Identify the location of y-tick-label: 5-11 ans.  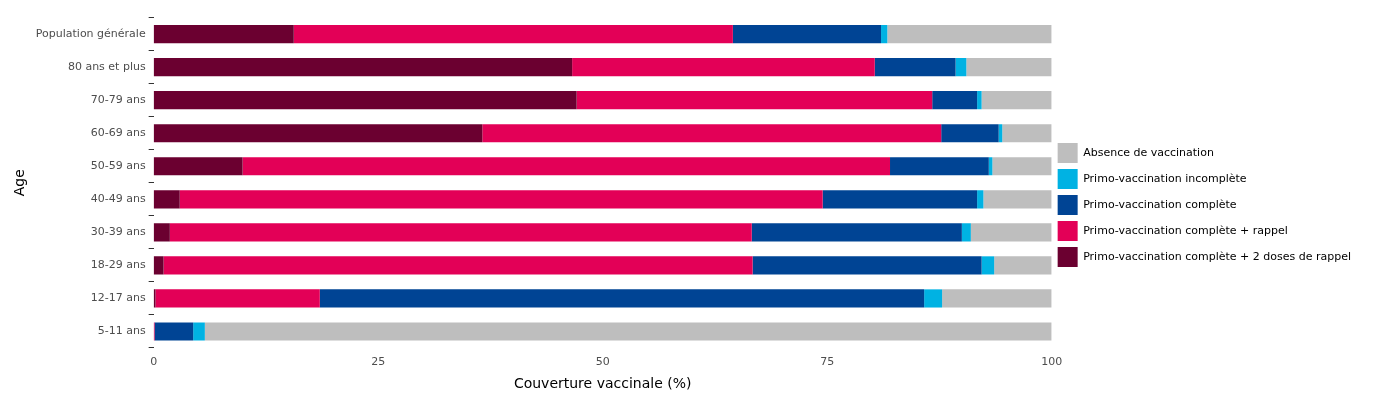
(121, 331).